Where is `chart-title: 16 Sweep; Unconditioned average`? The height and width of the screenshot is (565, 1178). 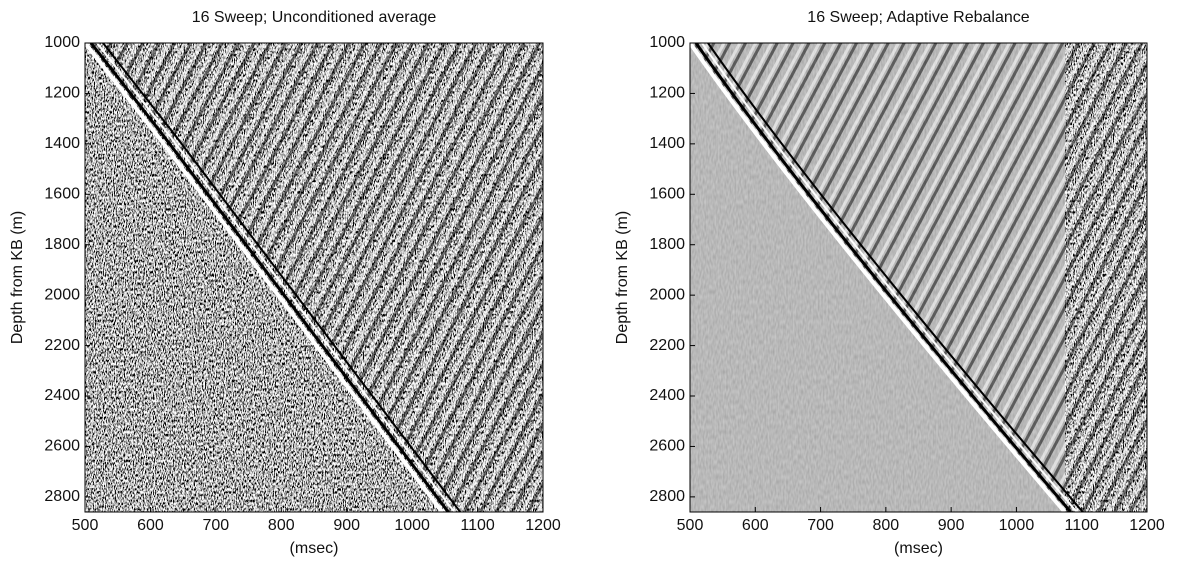
chart-title: 16 Sweep; Unconditioned average is located at coordinates (314, 17).